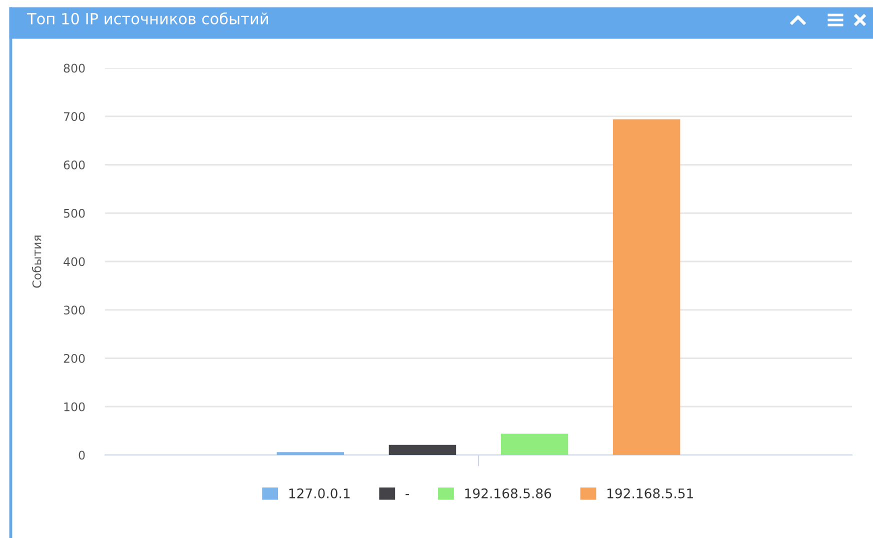 The width and height of the screenshot is (873, 538). What do you see at coordinates (319, 493) in the screenshot?
I see `legend-label: 127.0.0.1` at bounding box center [319, 493].